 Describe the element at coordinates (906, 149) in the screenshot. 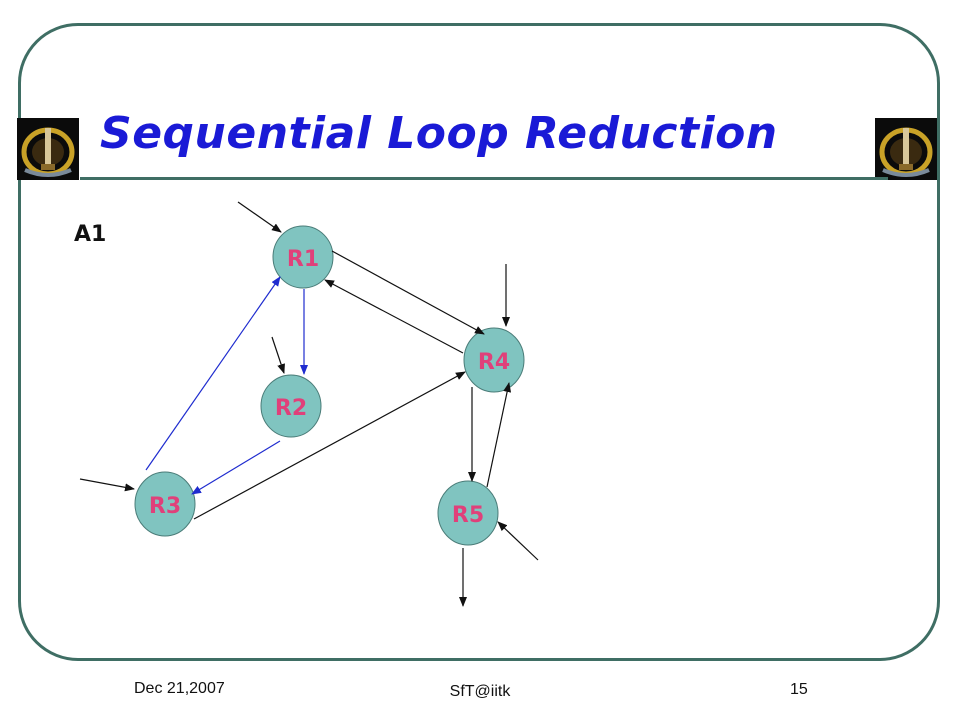

I see `institute-logo-icon-right` at that location.